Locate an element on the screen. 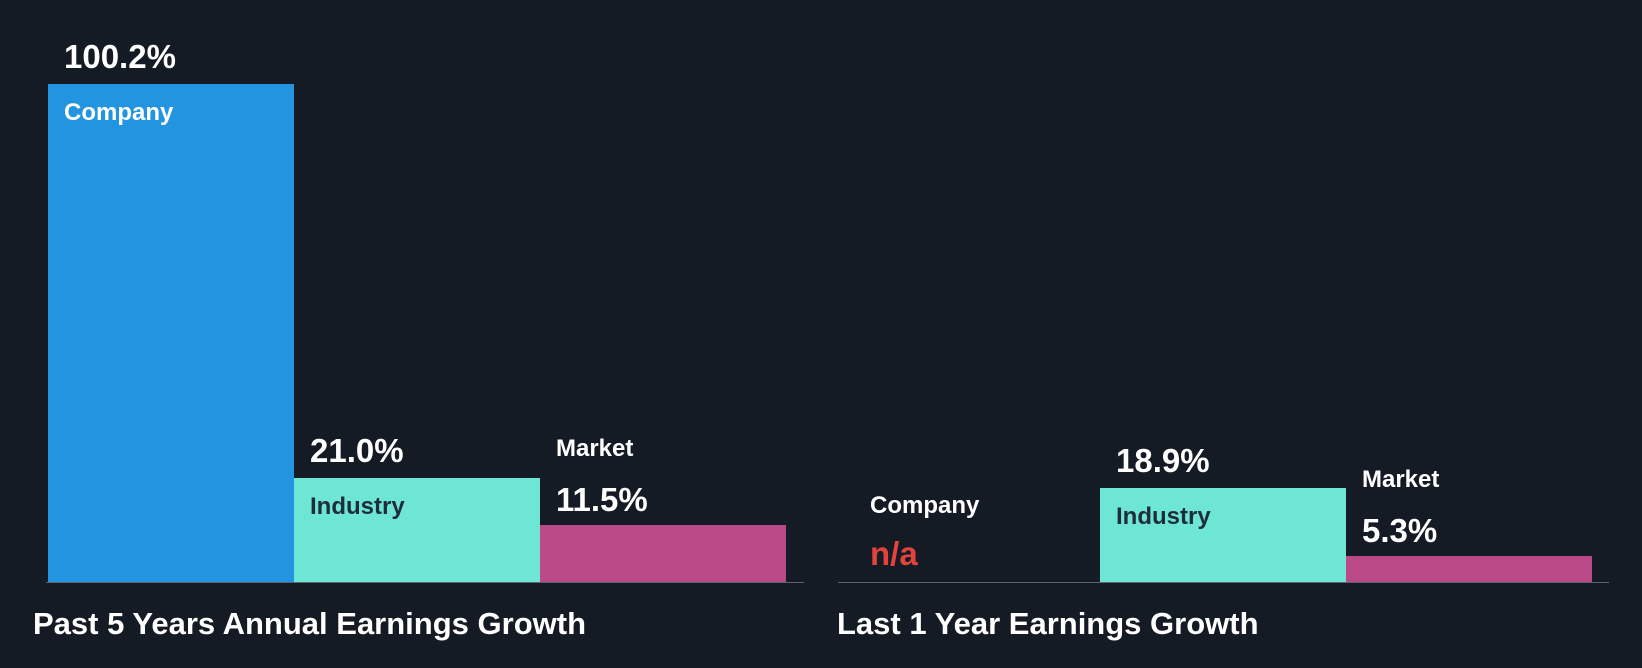 The image size is (1642, 668). market-value-label: 11.5% is located at coordinates (602, 499).